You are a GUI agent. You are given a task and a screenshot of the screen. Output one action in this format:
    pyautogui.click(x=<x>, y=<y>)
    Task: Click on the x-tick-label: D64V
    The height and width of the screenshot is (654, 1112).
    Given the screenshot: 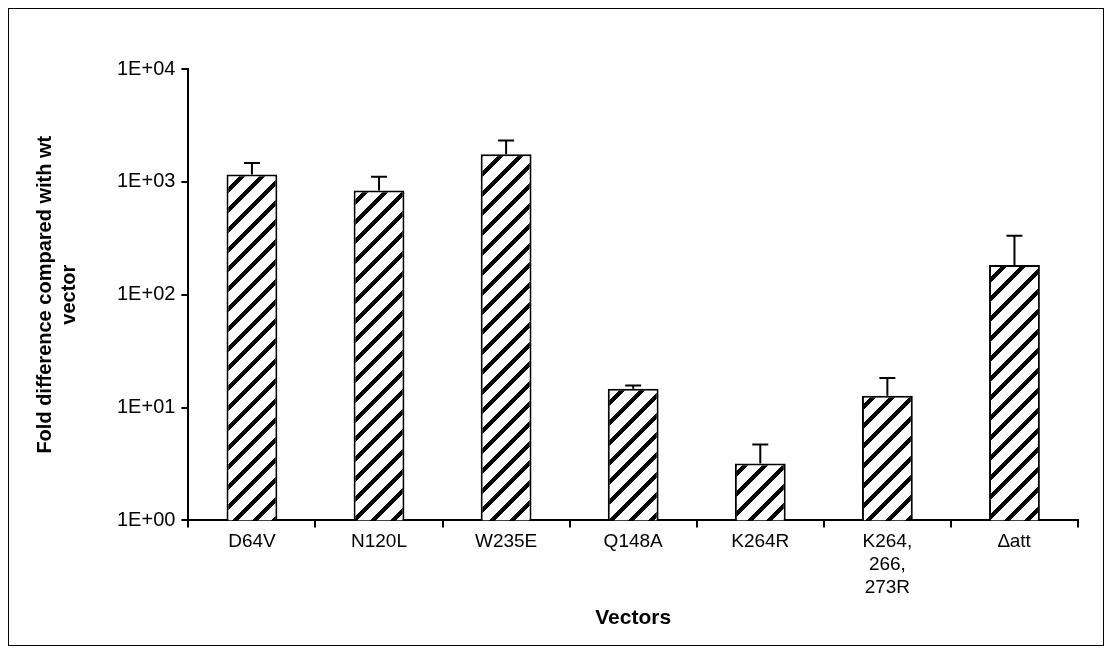 What is the action you would take?
    pyautogui.click(x=252, y=541)
    